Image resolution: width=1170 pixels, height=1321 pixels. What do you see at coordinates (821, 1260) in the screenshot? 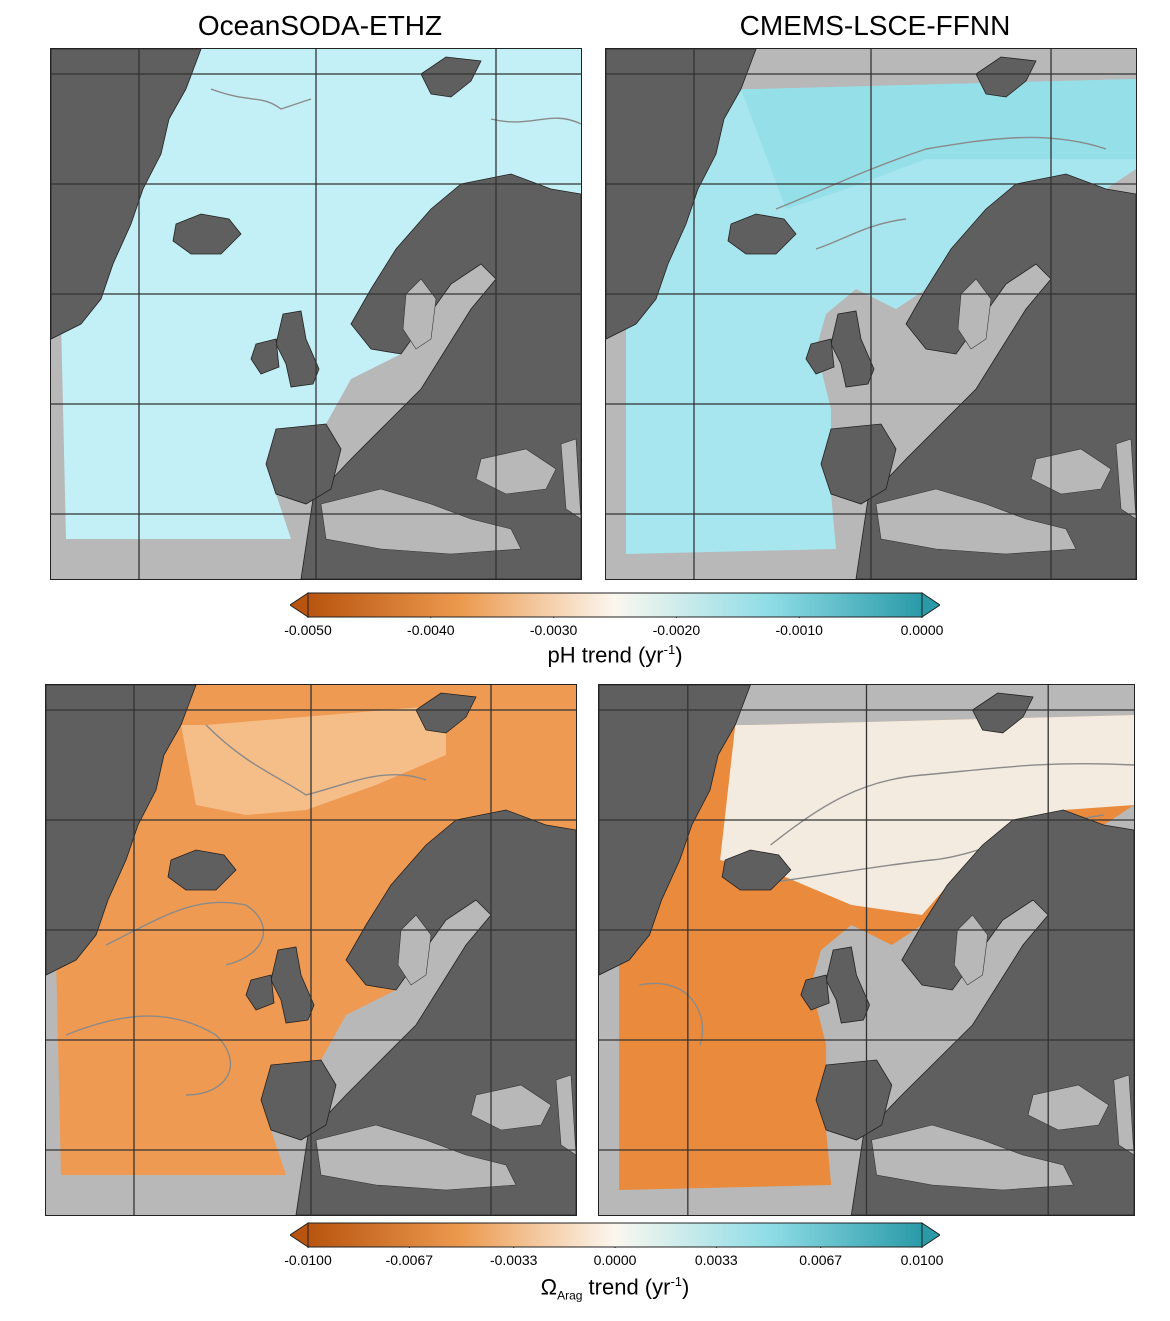
I see `colorbar-tick-label: 0.0067` at bounding box center [821, 1260].